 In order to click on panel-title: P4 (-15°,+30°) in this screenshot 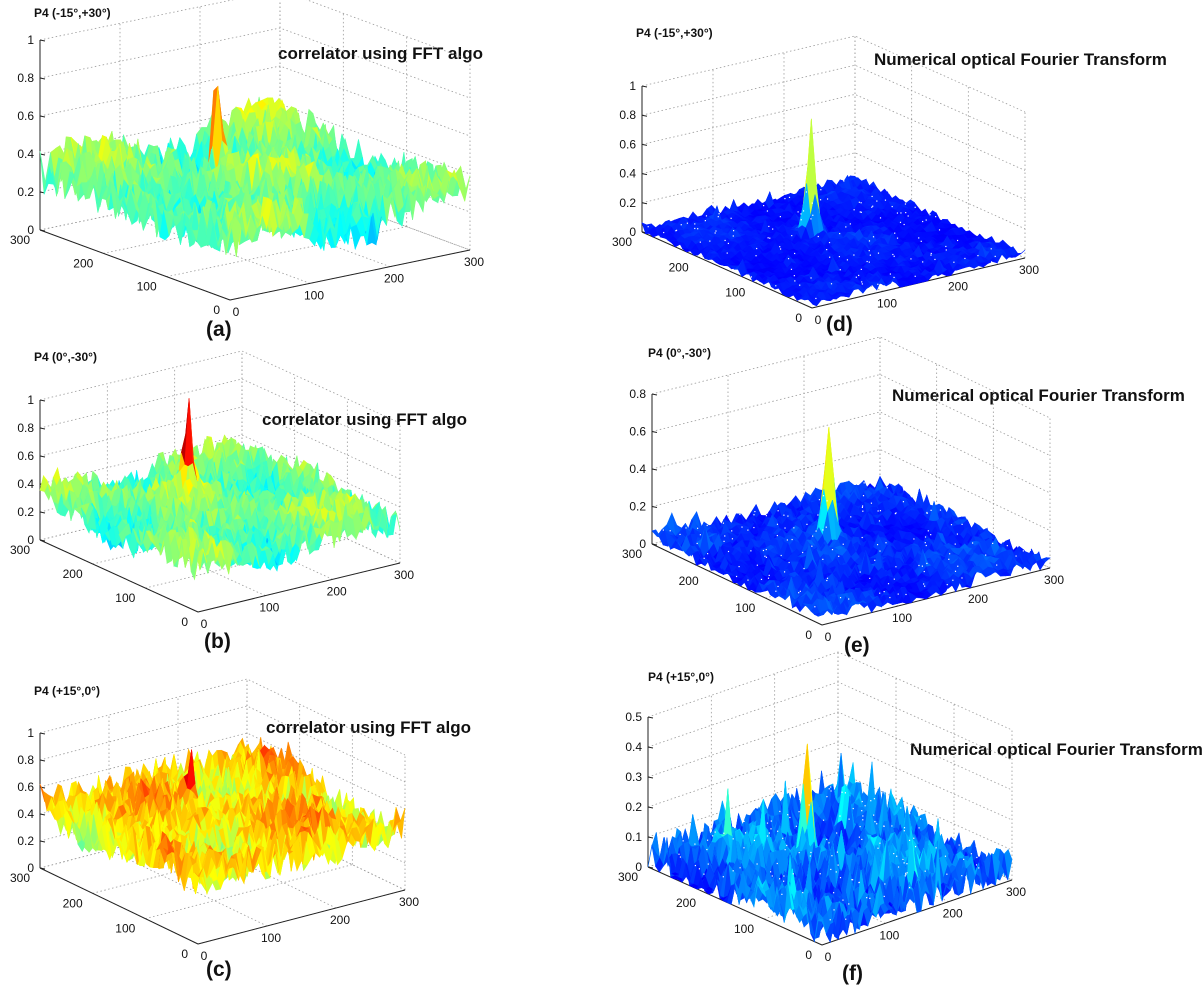, I will do `click(72, 13)`.